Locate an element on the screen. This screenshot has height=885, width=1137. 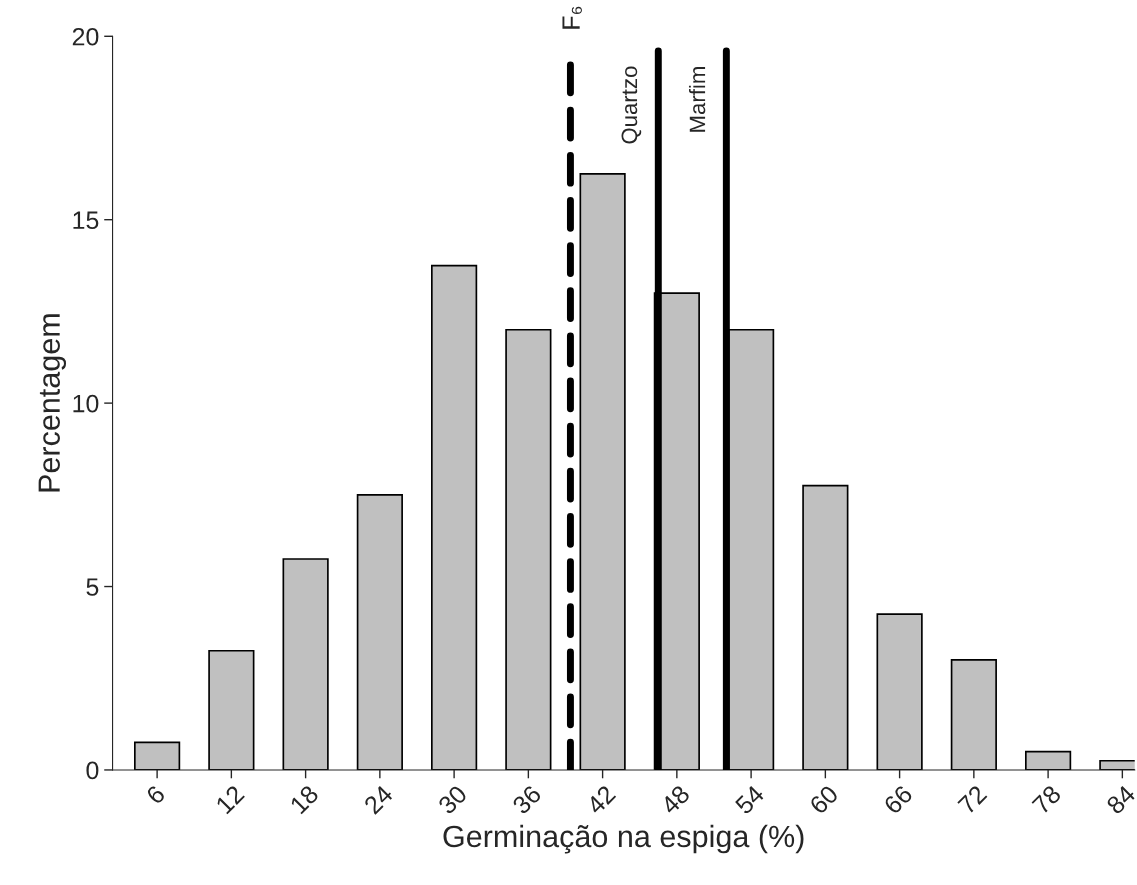
x-tick-label: 6 is located at coordinates (155, 795).